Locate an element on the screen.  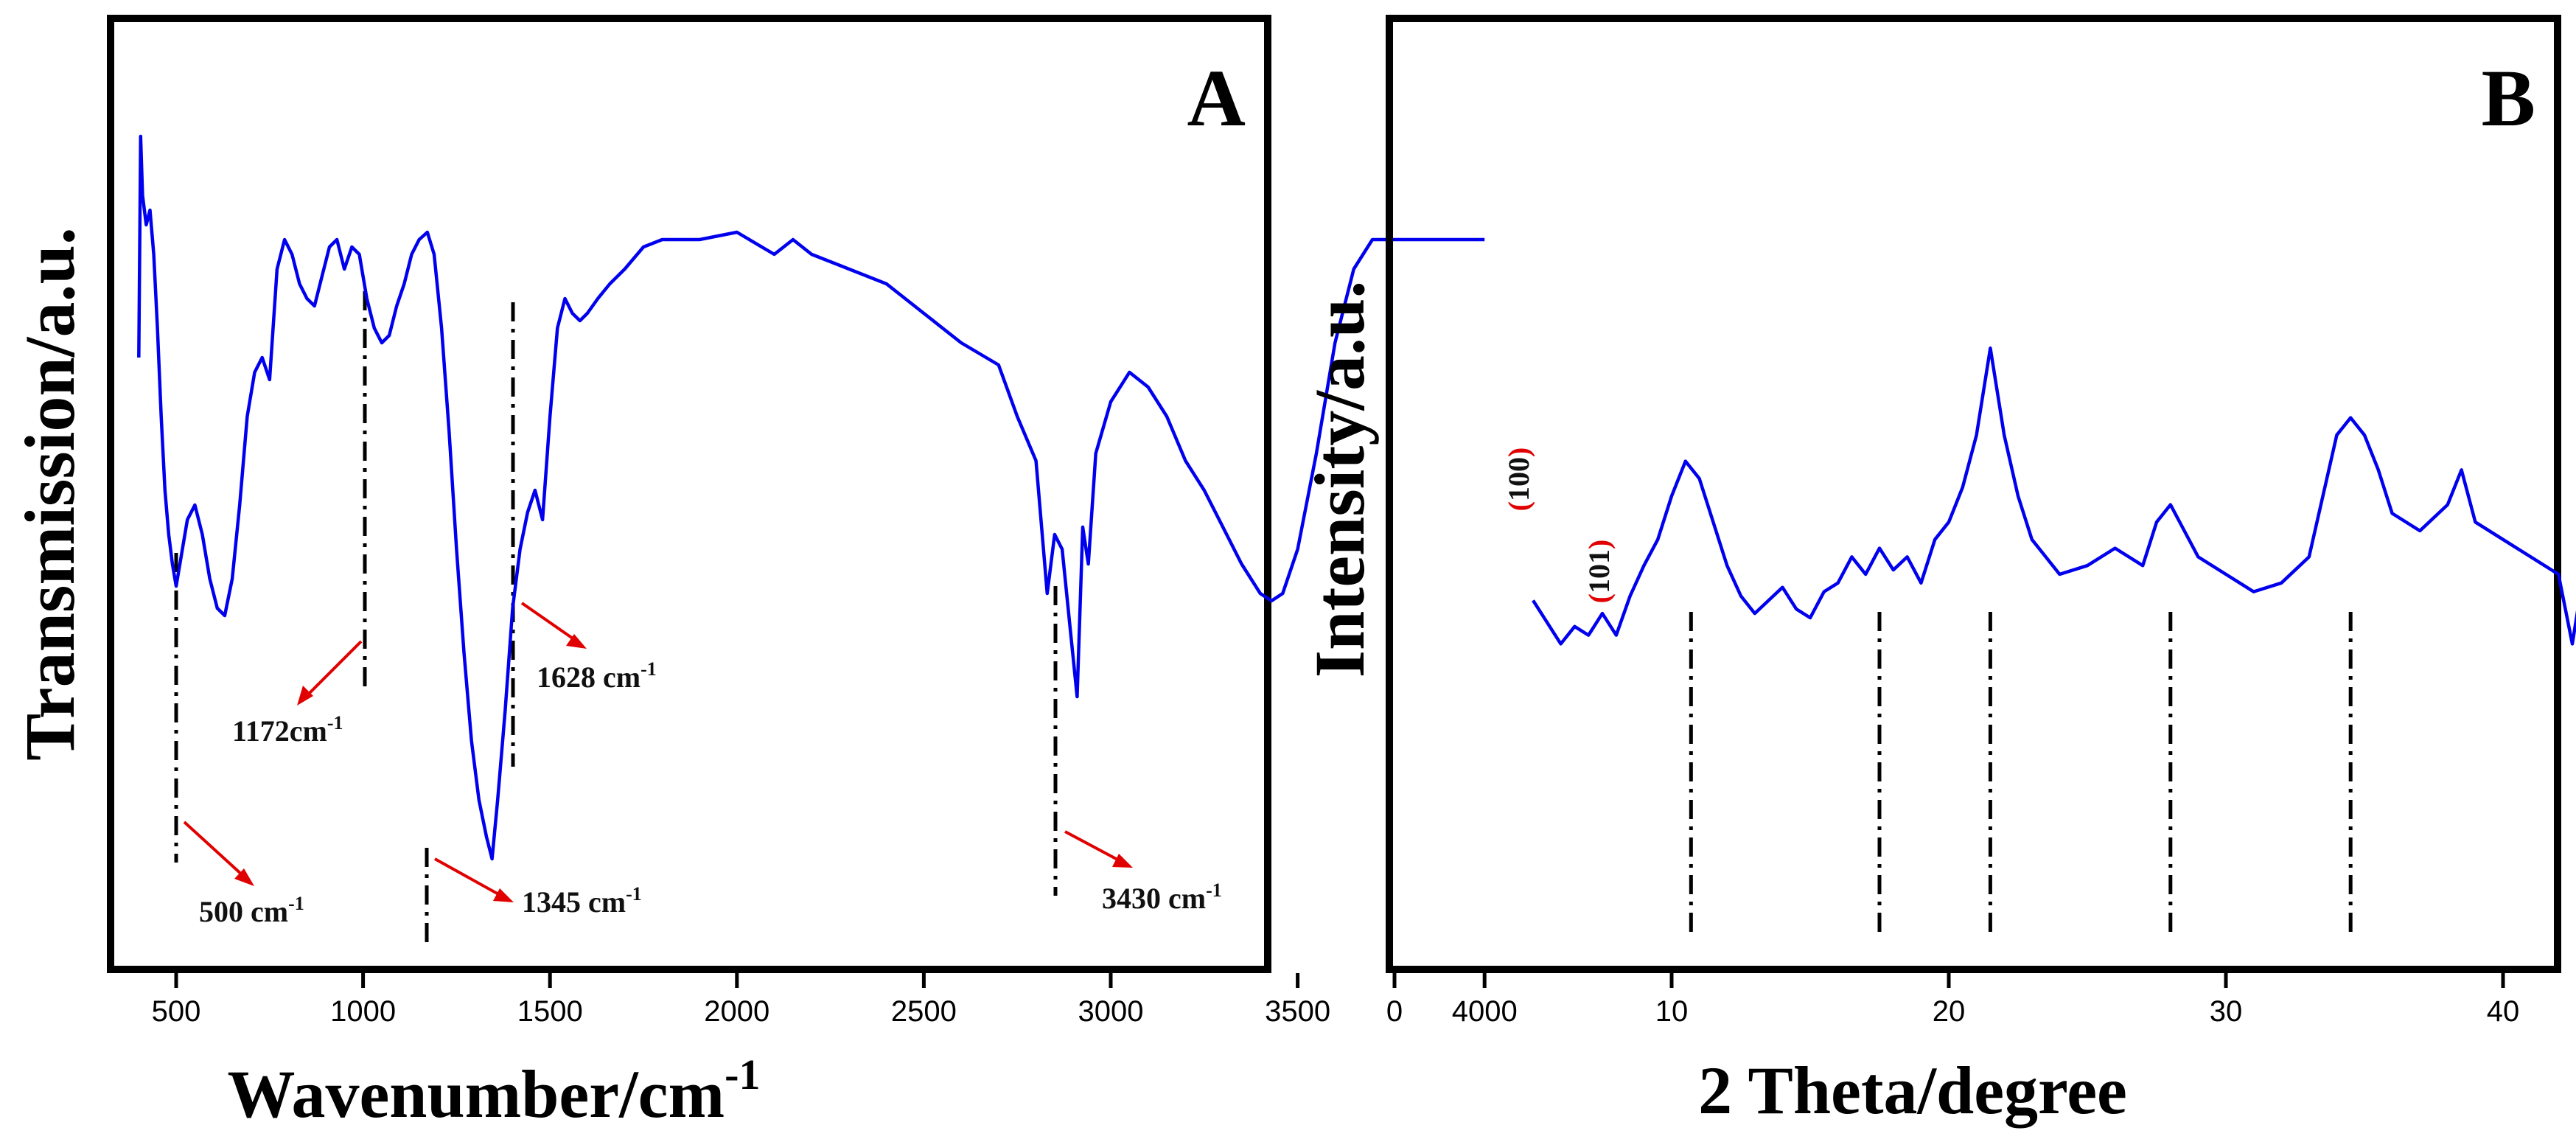
annotation-1628: 1628 cm-1 is located at coordinates (597, 676).